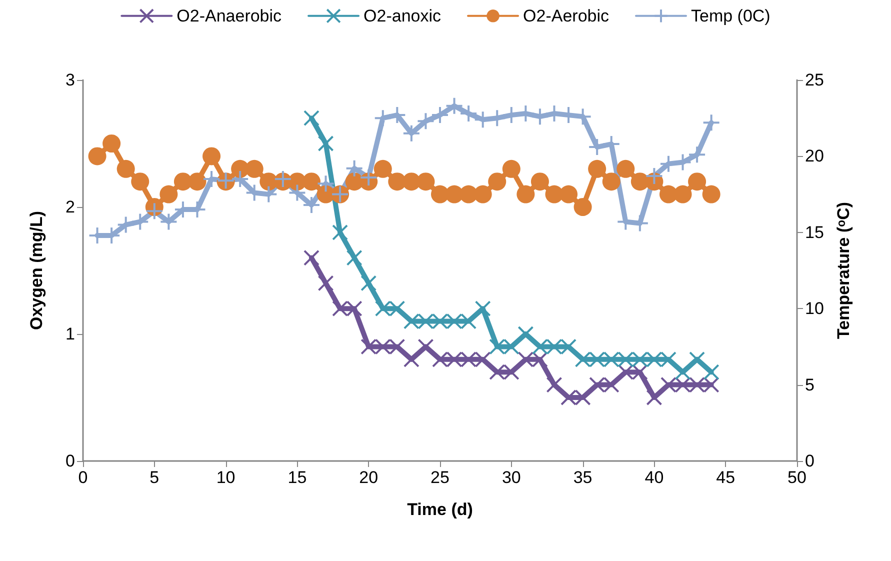  I want to click on y-tick-label: 1, so click(70, 334).